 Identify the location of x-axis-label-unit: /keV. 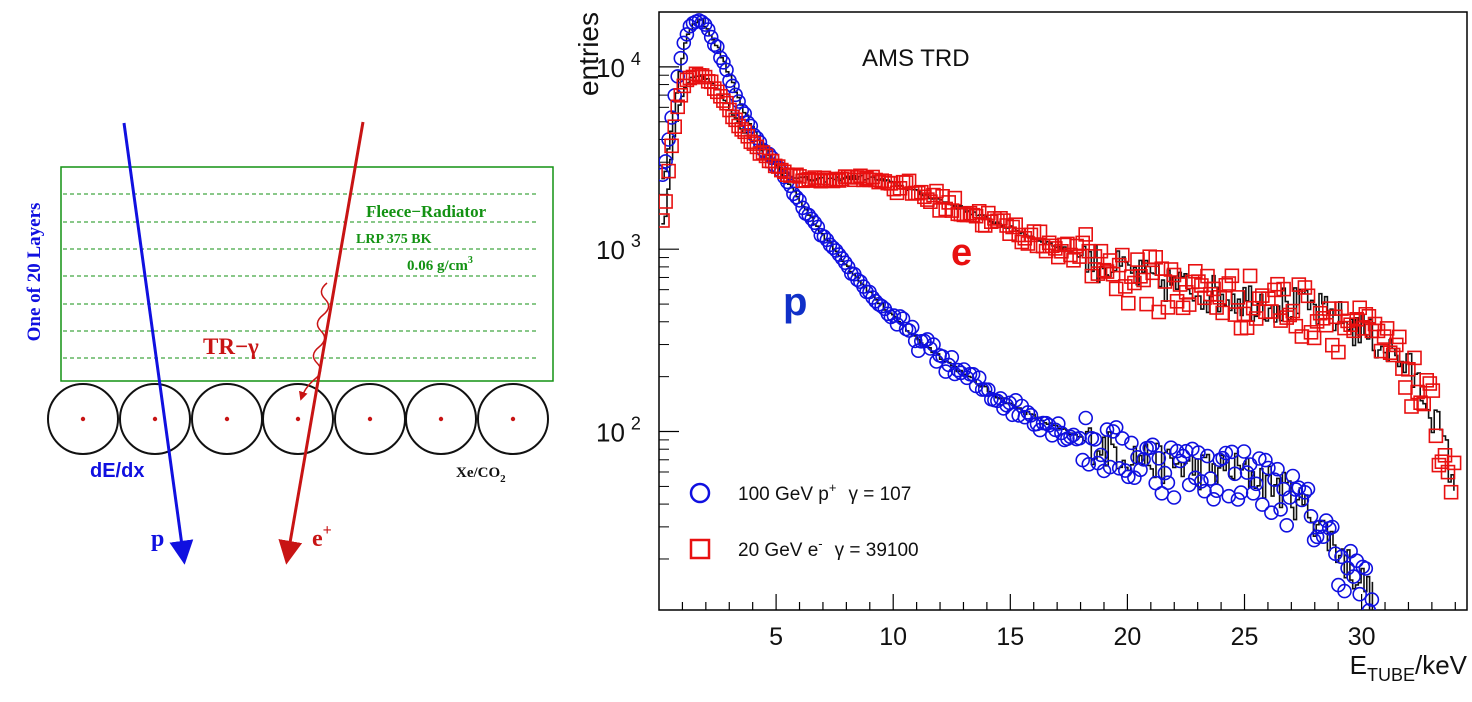
(1441, 665).